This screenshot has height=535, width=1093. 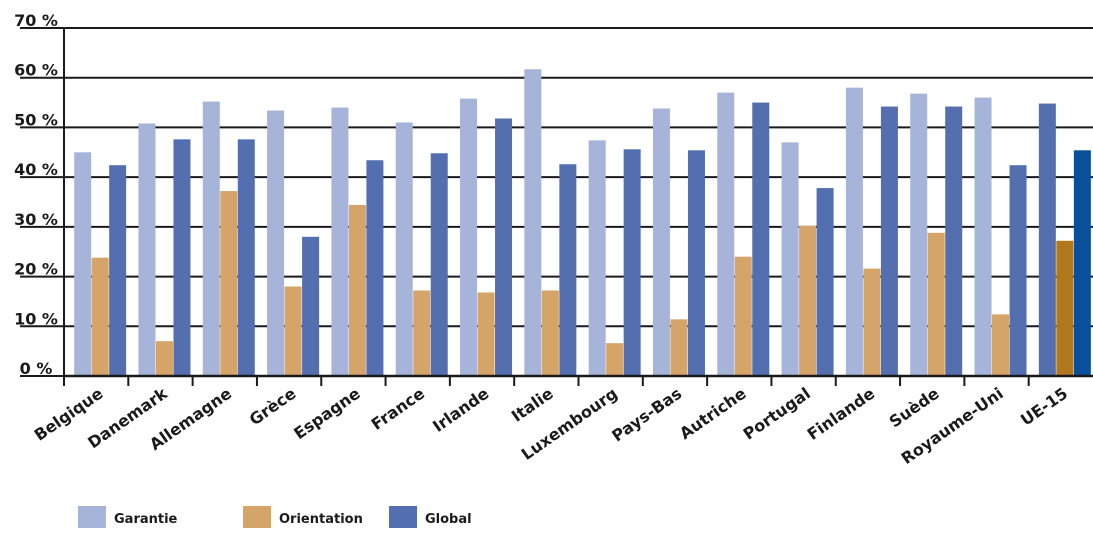 I want to click on bar-global-portugal, so click(x=825, y=282).